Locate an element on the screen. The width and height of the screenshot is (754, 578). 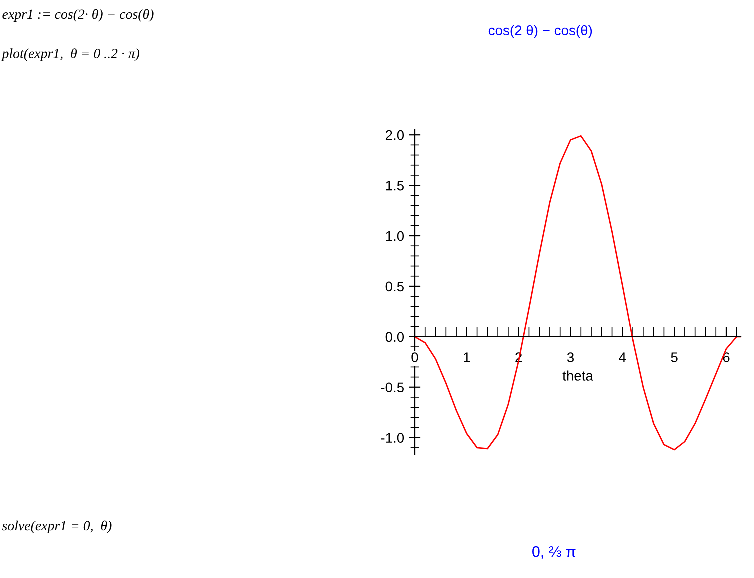
text: solve(expr1 = 0, θ) is located at coordinates (57, 527).